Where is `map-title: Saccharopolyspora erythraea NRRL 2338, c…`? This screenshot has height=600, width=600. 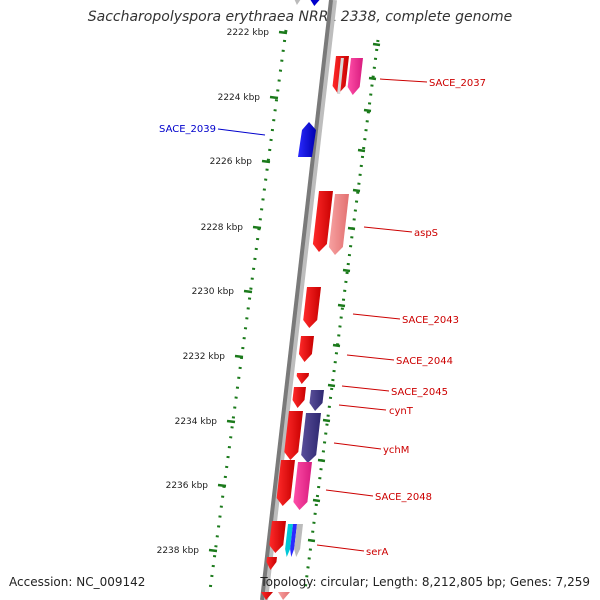
map-title: Saccharopolyspora erythraea NRRL 2338, c… is located at coordinates (300, 17).